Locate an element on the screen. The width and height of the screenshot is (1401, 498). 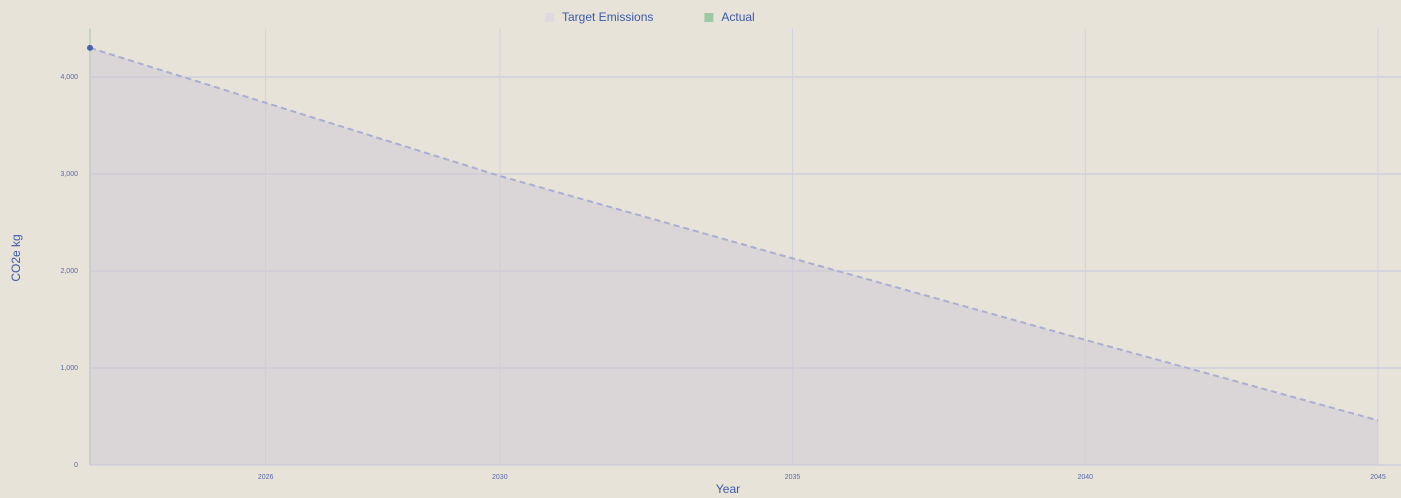
y-tick-label: 4,000 is located at coordinates (69, 77).